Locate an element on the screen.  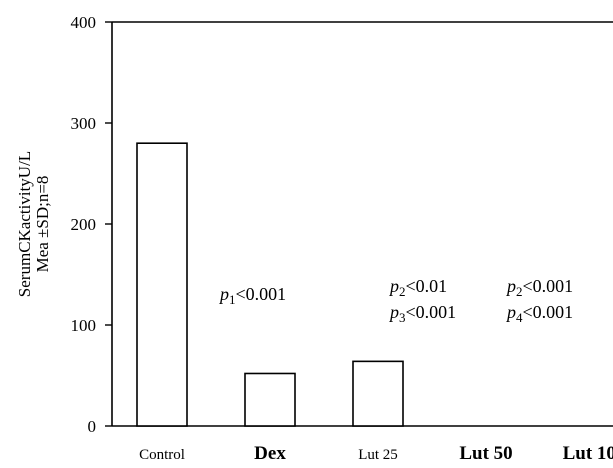
y-tick-label: 200 is located at coordinates (84, 224).